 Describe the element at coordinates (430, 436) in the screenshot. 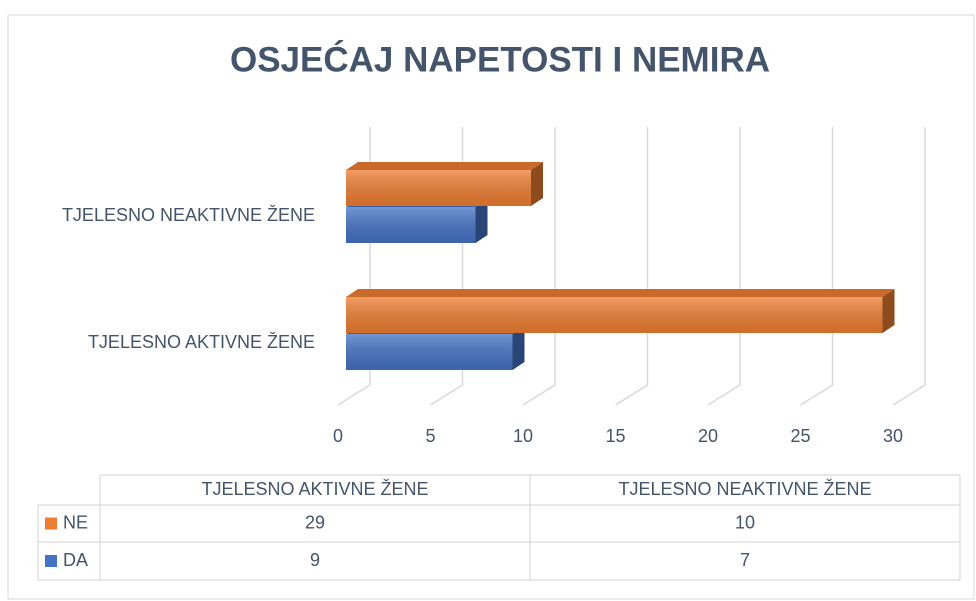

I see `x-tick-label: 5` at that location.